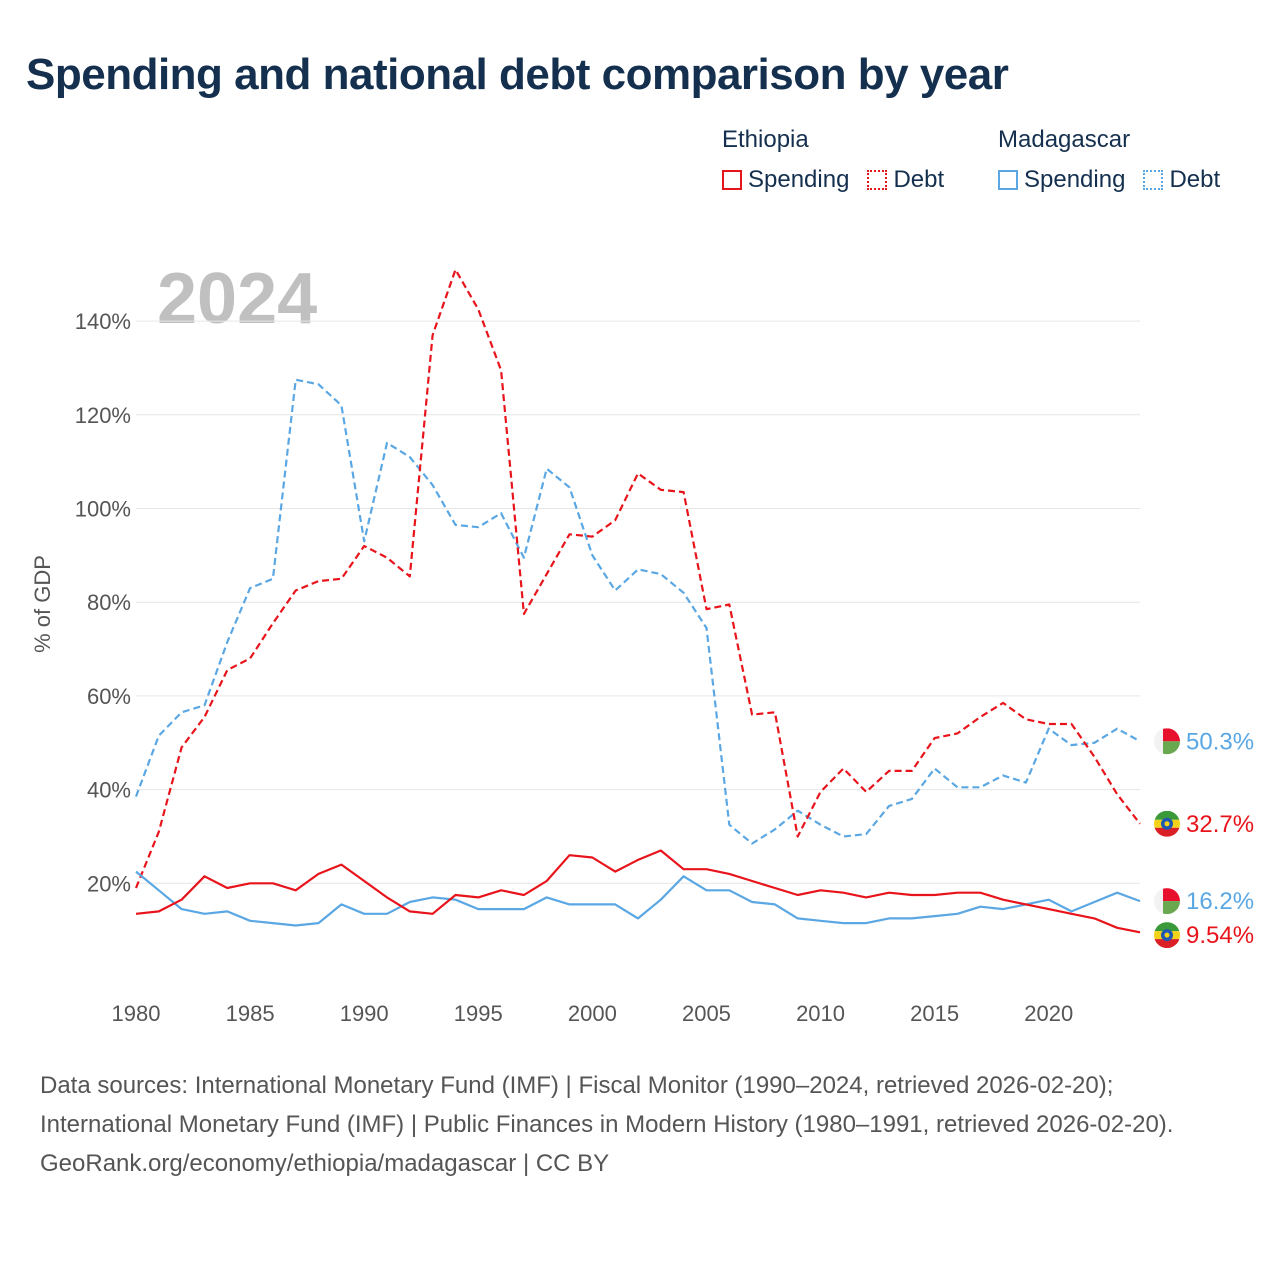  Describe the element at coordinates (1048, 1013) in the screenshot. I see `x-tick-label: 2020` at that location.